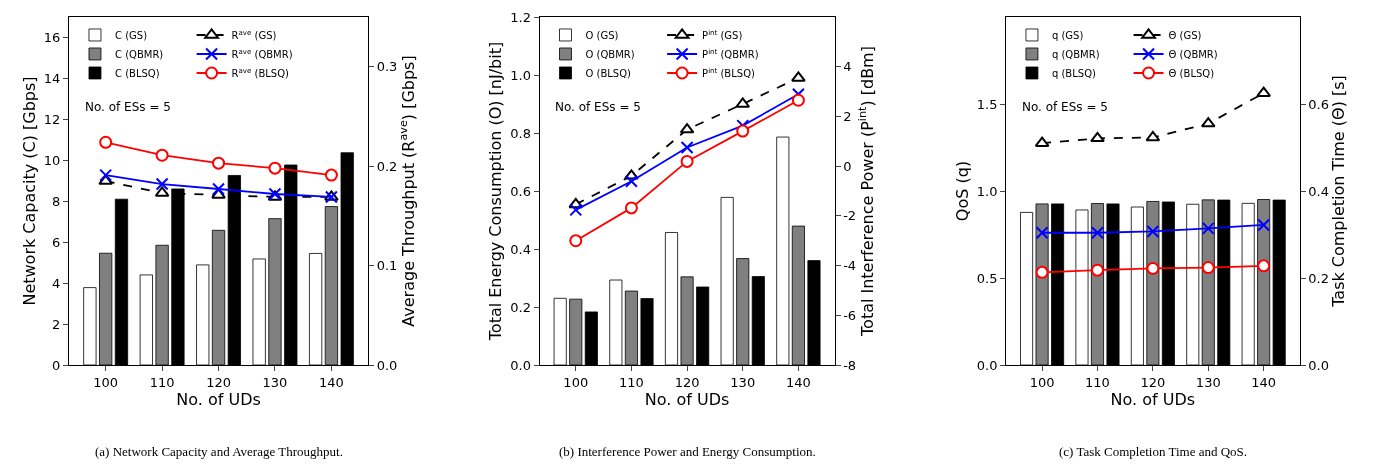 The width and height of the screenshot is (1392, 470). Describe the element at coordinates (496, 191) in the screenshot. I see `y-axis-title: Total Energy Consumption (O) [nJ/bit]` at that location.